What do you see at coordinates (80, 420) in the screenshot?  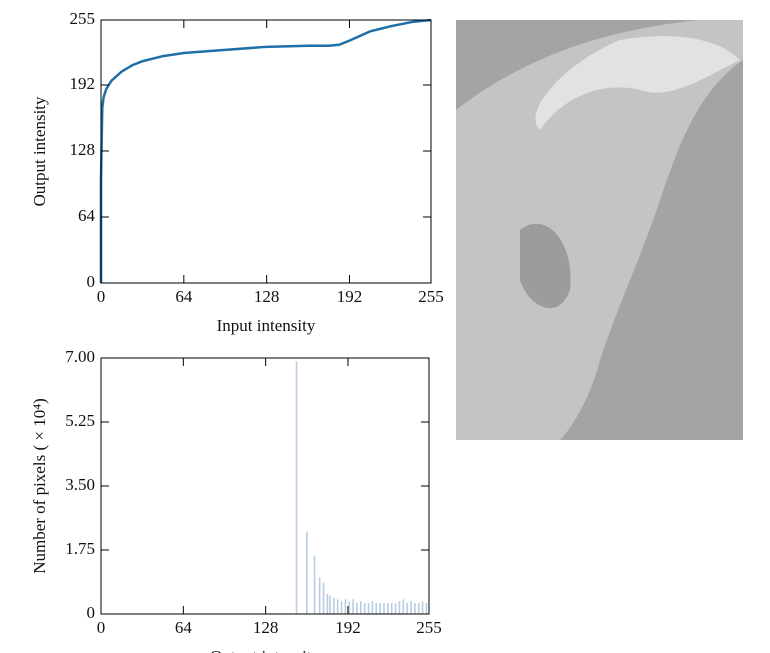 I see `y-tick-label: 5.25` at bounding box center [80, 420].